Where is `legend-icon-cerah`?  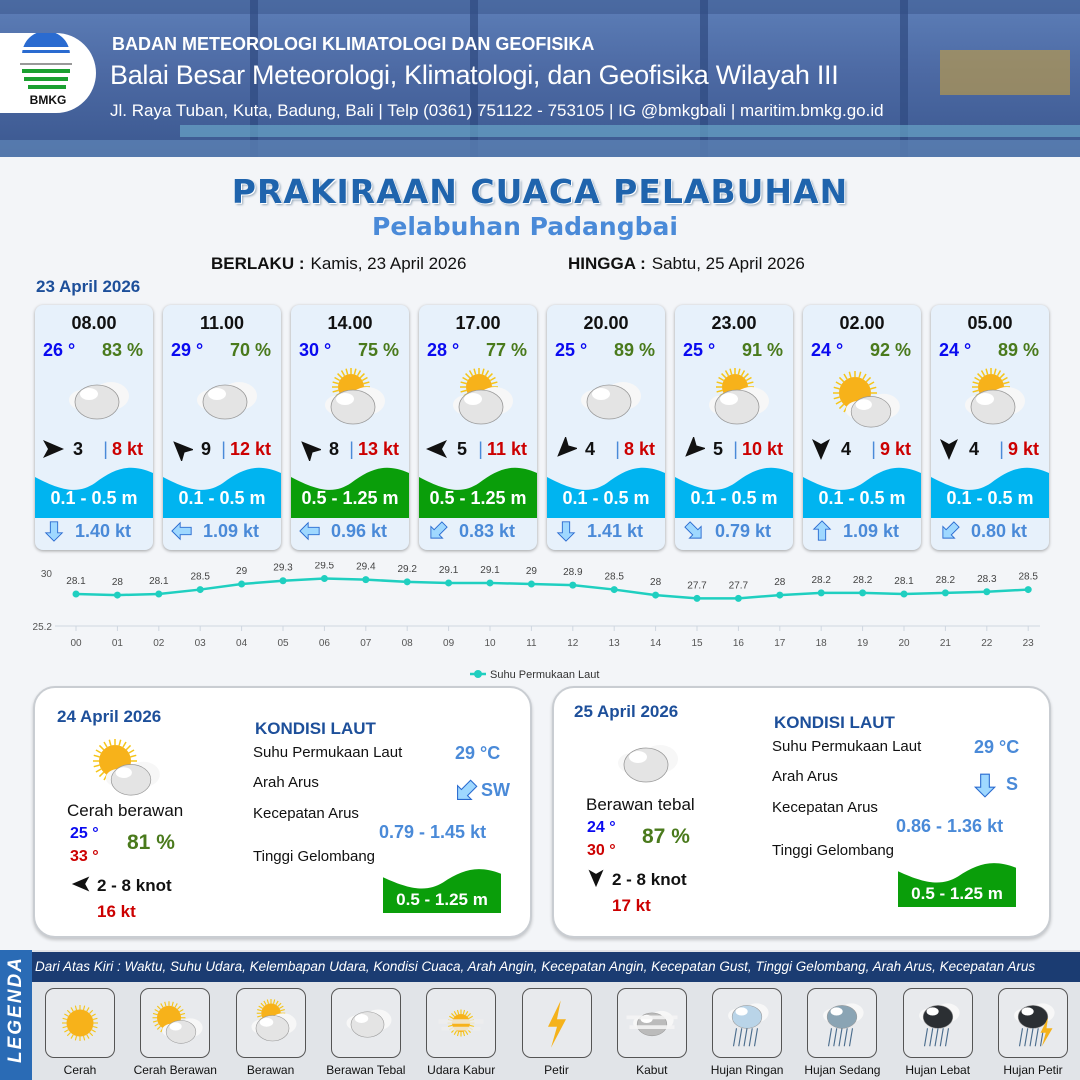
legend-icon-cerah is located at coordinates (80, 1023).